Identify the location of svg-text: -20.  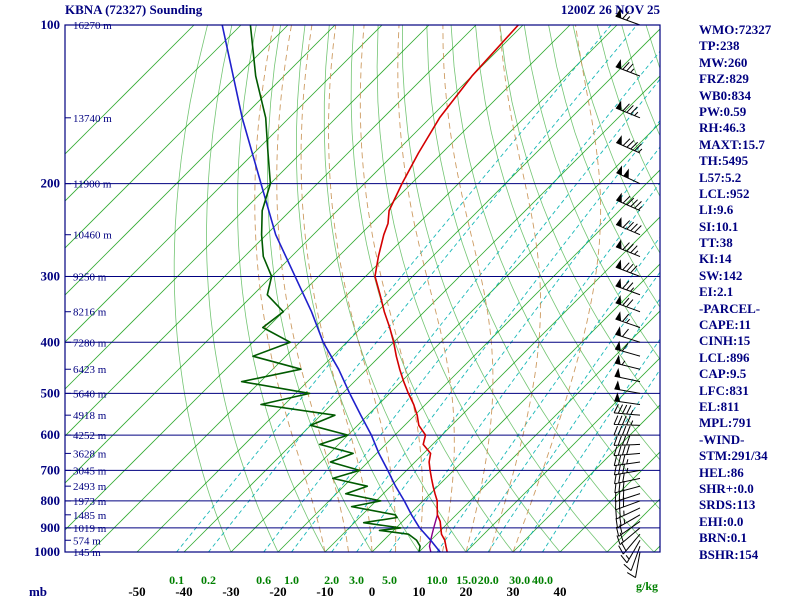
(277, 591).